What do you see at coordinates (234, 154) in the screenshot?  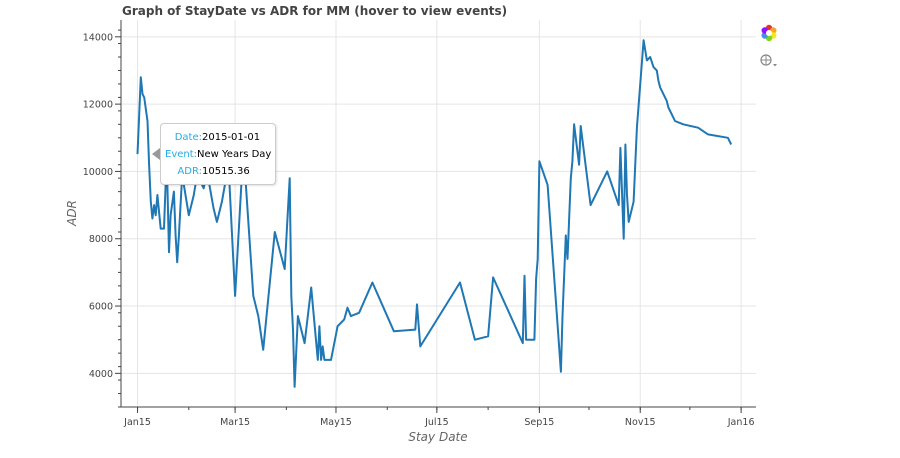 I see `tooltip-event-value: New Years Day` at bounding box center [234, 154].